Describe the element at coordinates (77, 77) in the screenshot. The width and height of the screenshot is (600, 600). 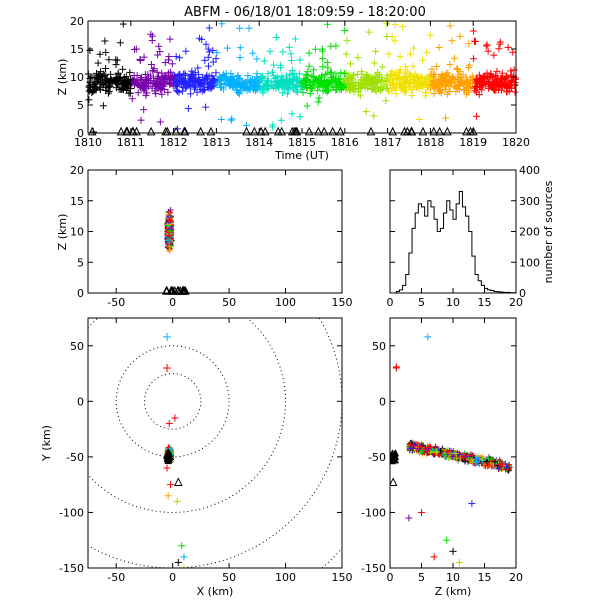
I see `y-tick-label: 10` at that location.